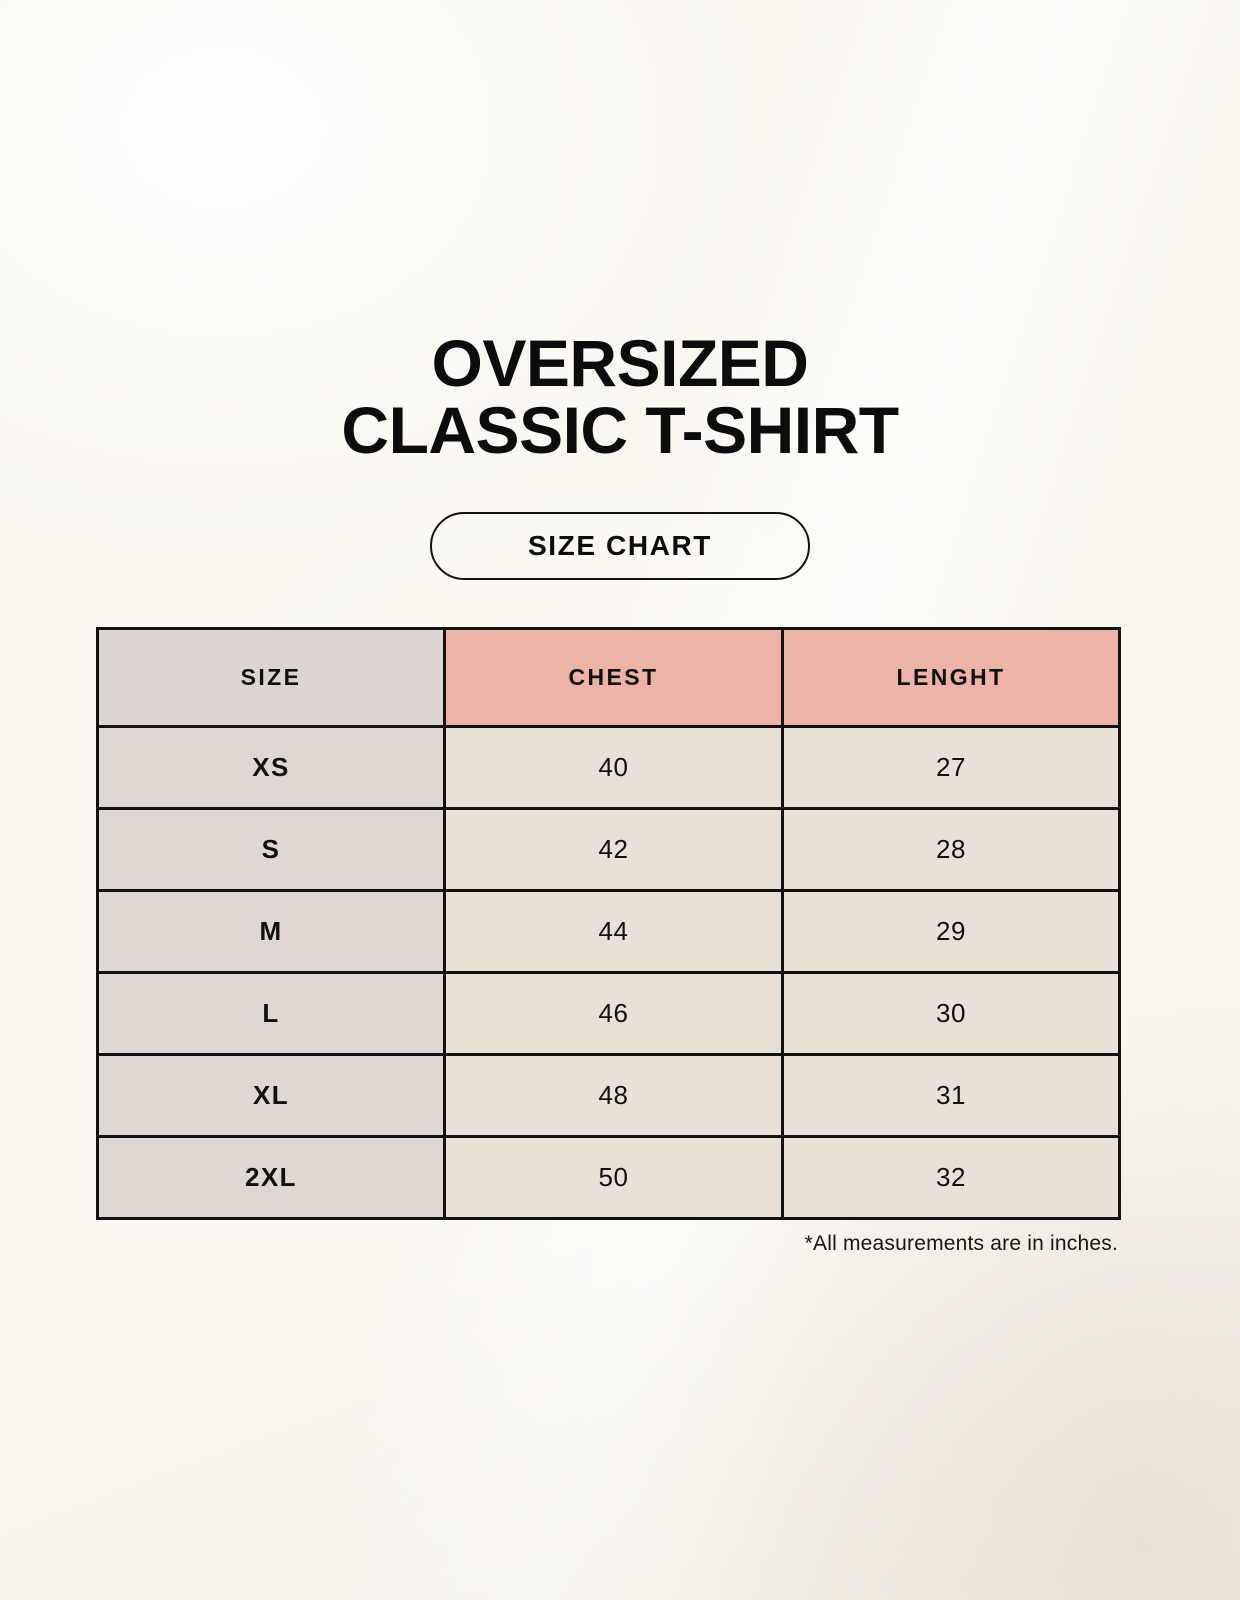  I want to click on table-row: M 44 29, so click(608, 931).